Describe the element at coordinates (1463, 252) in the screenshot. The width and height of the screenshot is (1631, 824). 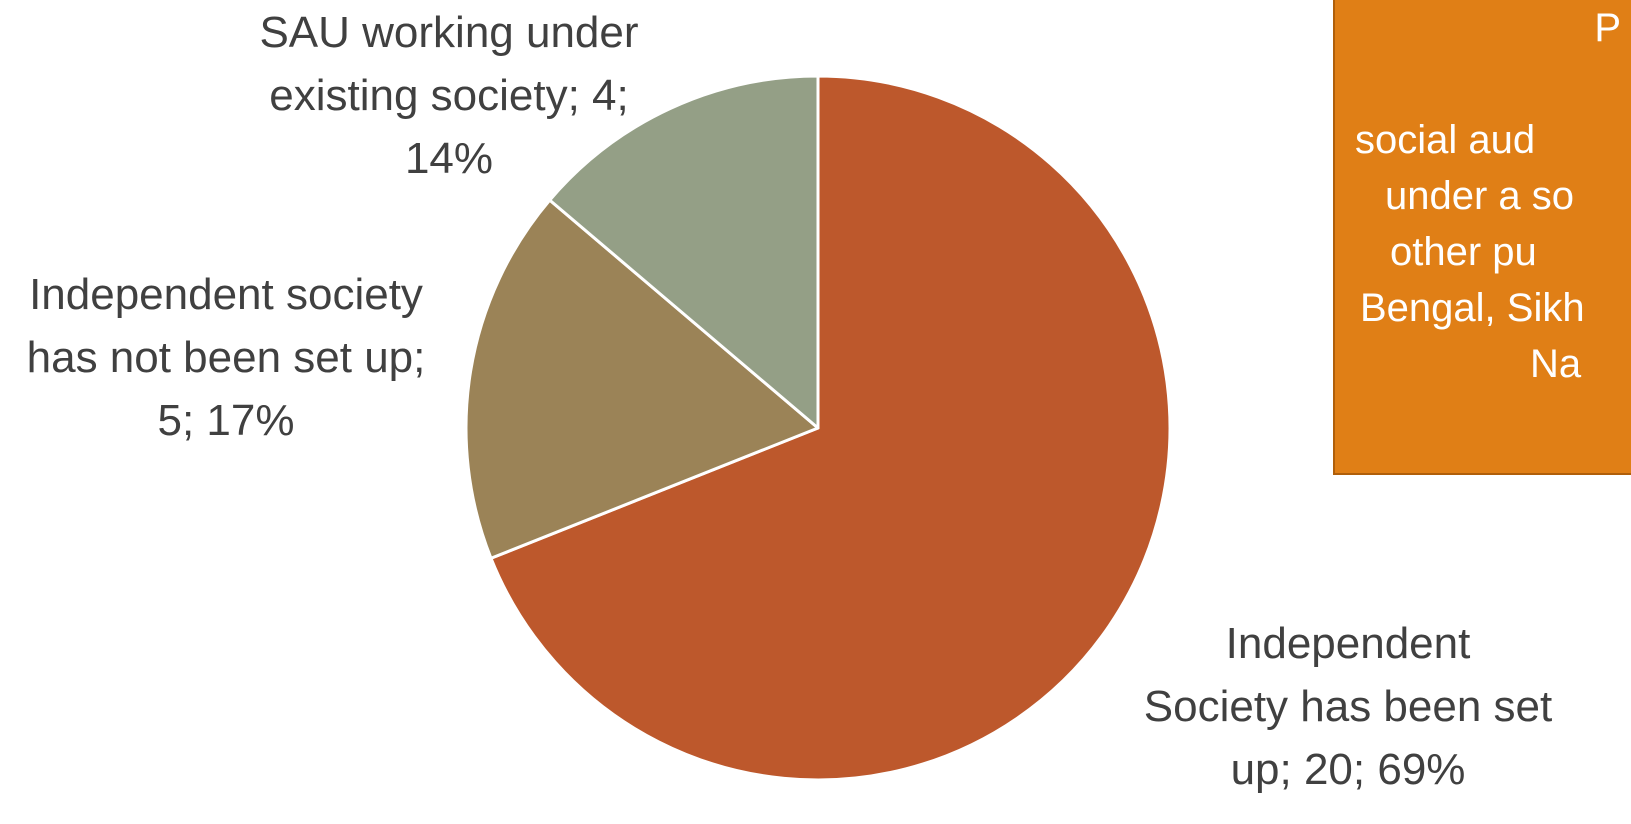
I see `callout-line: other pu` at that location.